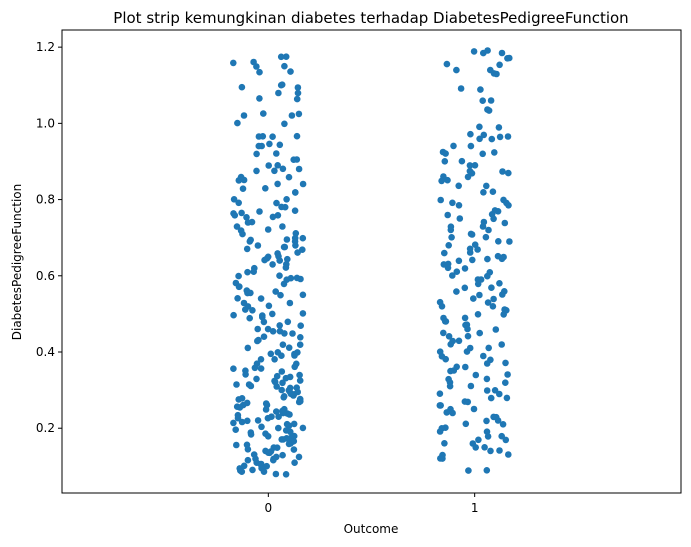  What do you see at coordinates (269, 508) in the screenshot?
I see `x-tick-label: 0` at bounding box center [269, 508].